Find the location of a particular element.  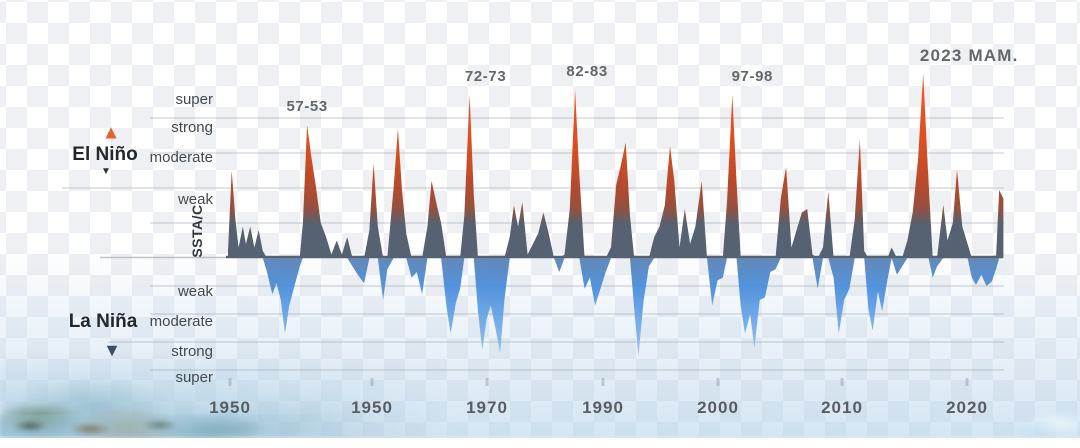

level-label-strong-lower: strong is located at coordinates (192, 351).